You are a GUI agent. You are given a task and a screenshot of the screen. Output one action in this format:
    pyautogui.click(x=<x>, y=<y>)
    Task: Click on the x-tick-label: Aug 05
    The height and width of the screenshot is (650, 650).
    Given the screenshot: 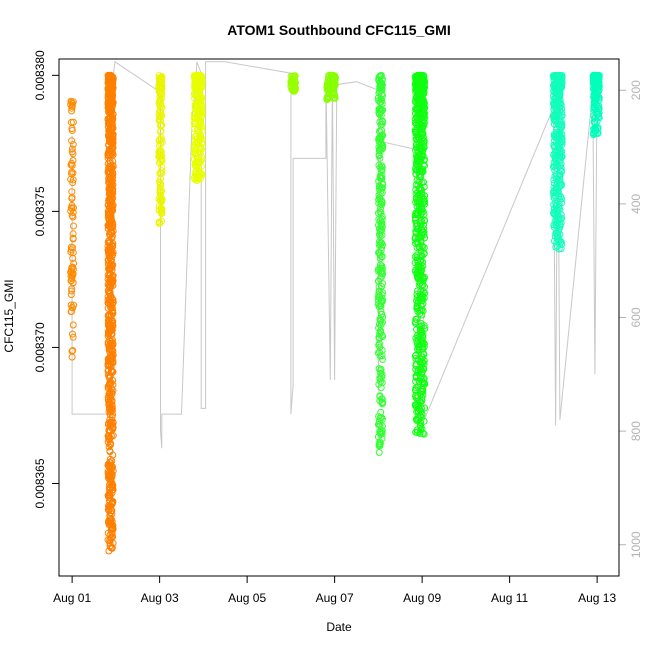 What is the action you would take?
    pyautogui.click(x=247, y=598)
    